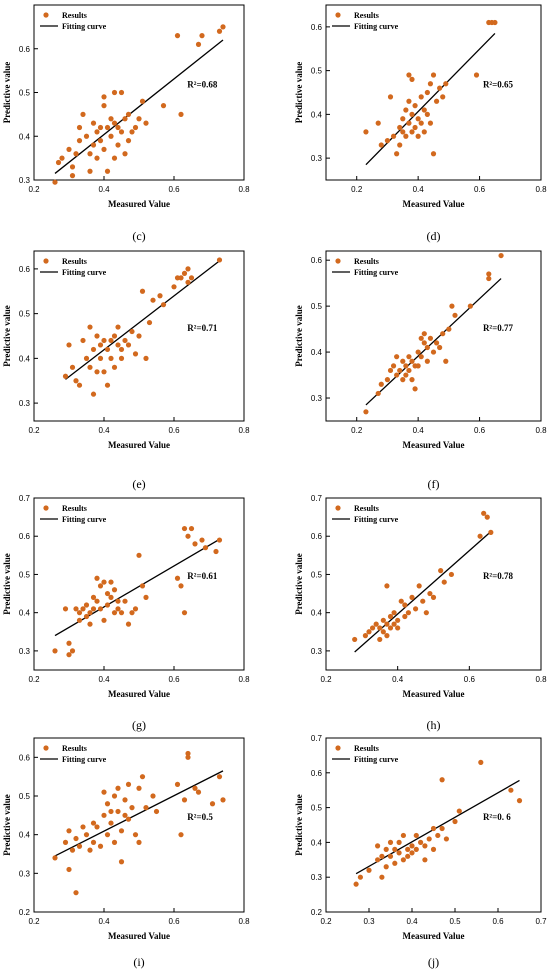  Describe the element at coordinates (357, 430) in the screenshot. I see `x-tick-label: 0.2` at that location.